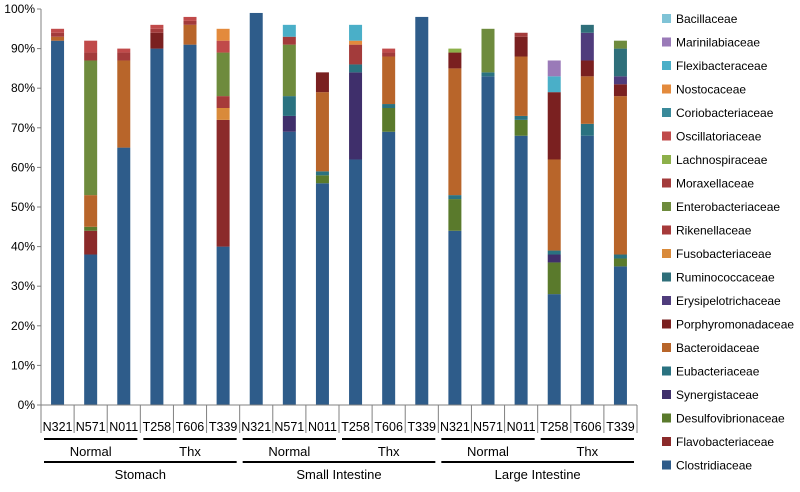 This screenshot has height=492, width=800. What do you see at coordinates (718, 348) in the screenshot?
I see `legend-label: Bacteroidaceae` at bounding box center [718, 348].